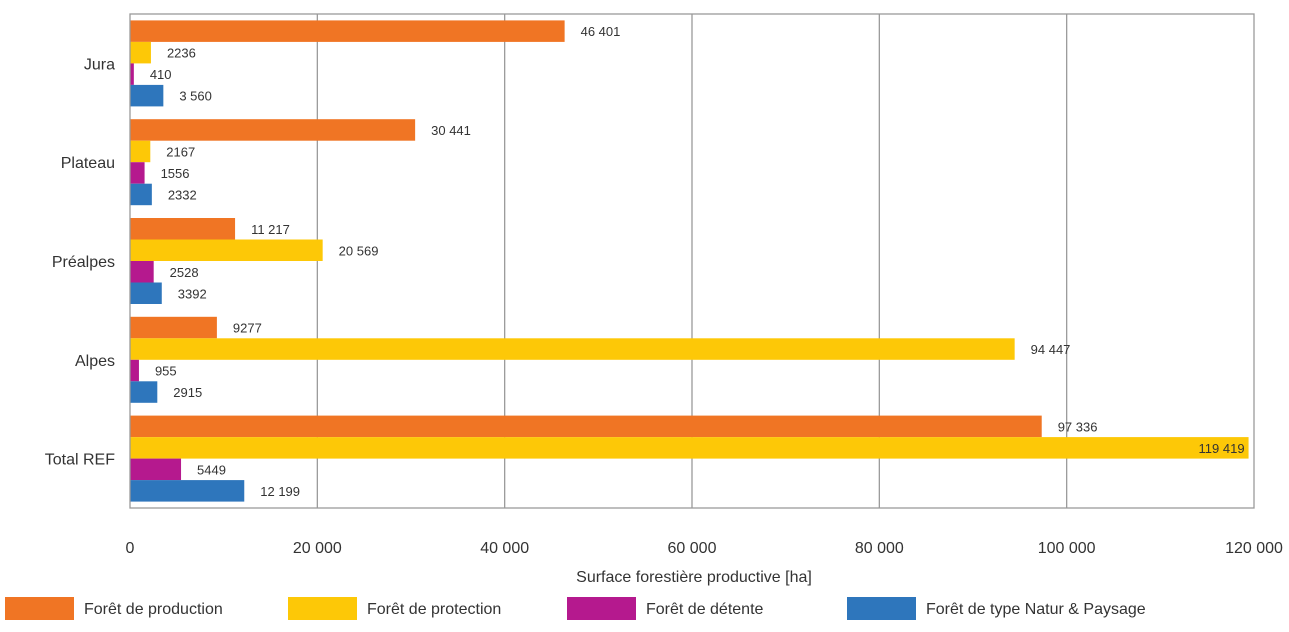  I want to click on data-label: 1556, so click(175, 173).